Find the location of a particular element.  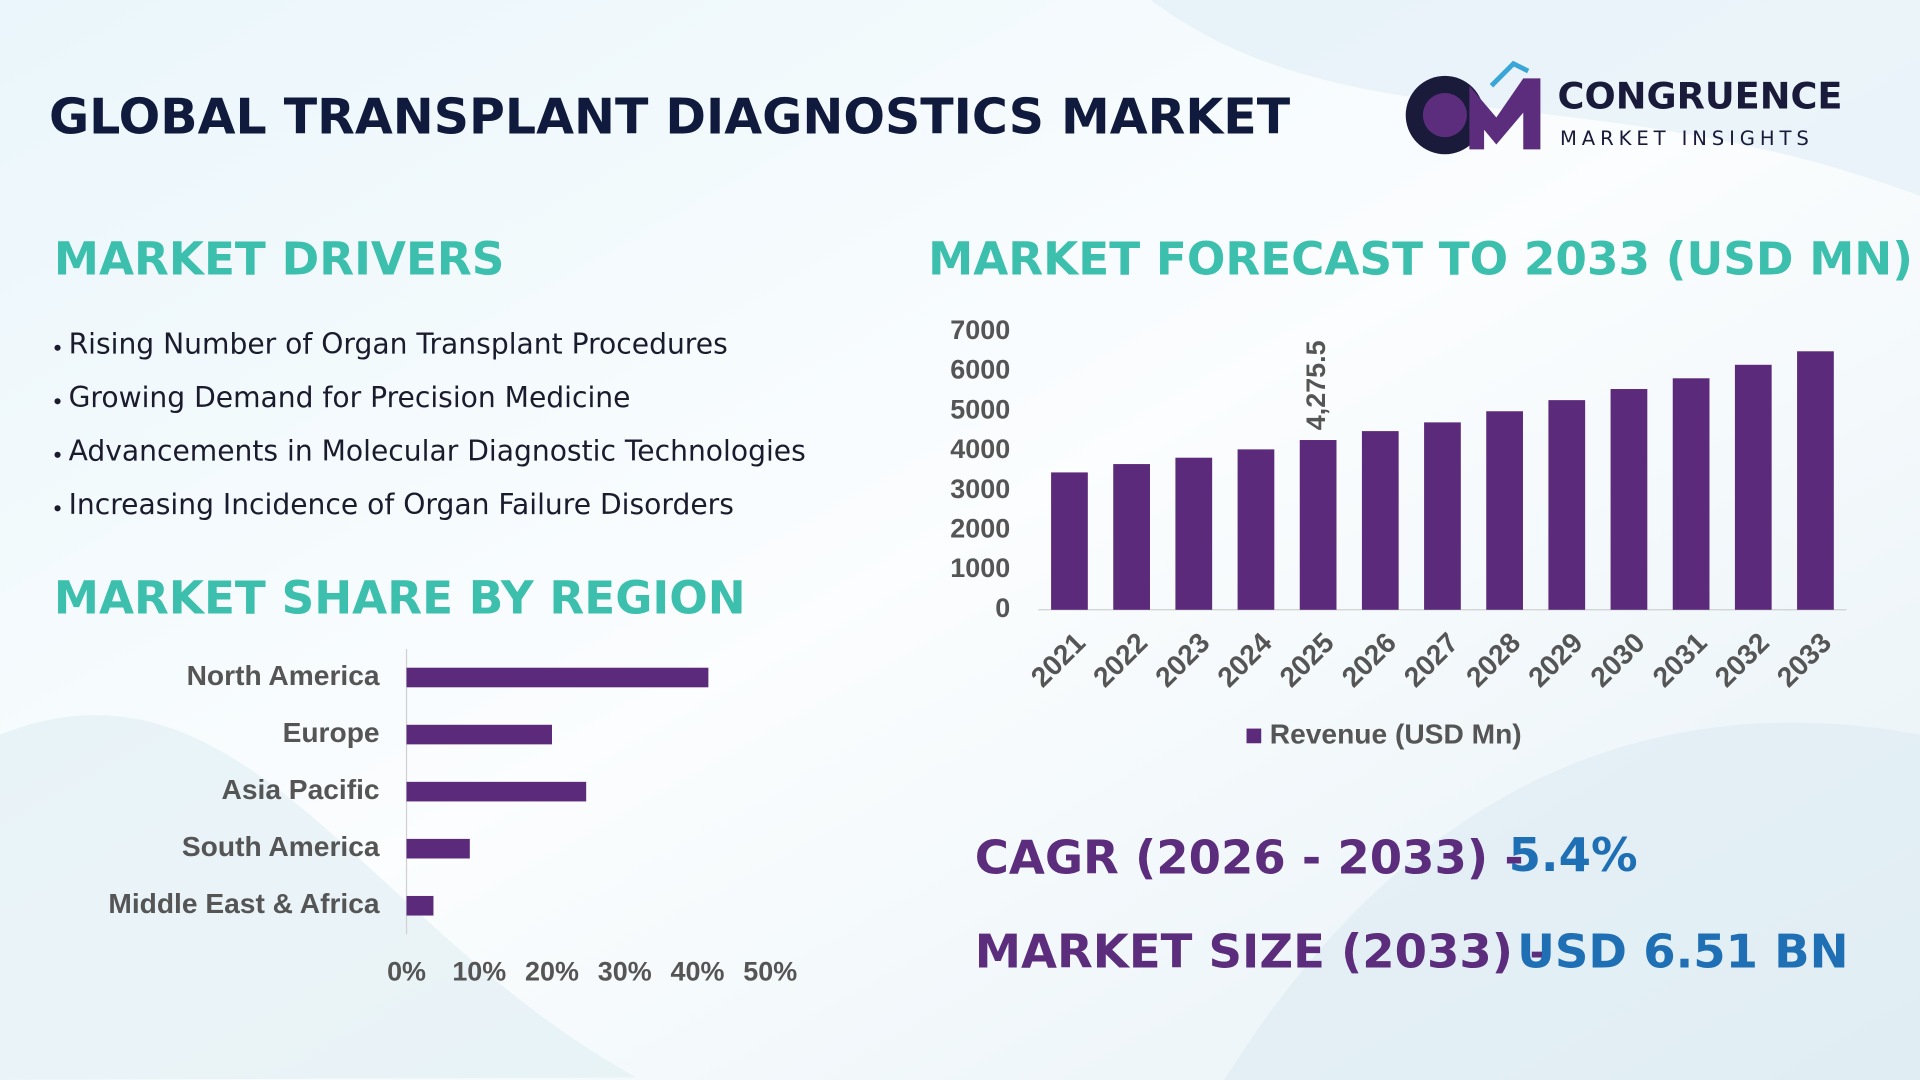

y-tick-label: 5000 is located at coordinates (980, 409).